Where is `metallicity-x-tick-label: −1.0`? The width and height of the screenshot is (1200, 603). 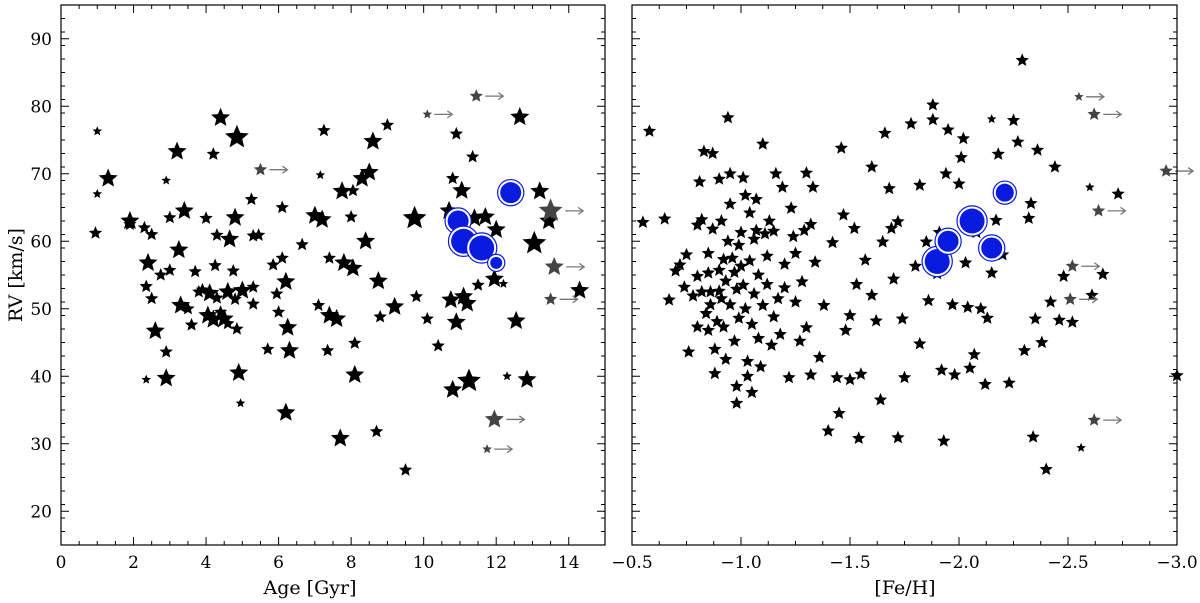
metallicity-x-tick-label: −1.0 is located at coordinates (740, 563).